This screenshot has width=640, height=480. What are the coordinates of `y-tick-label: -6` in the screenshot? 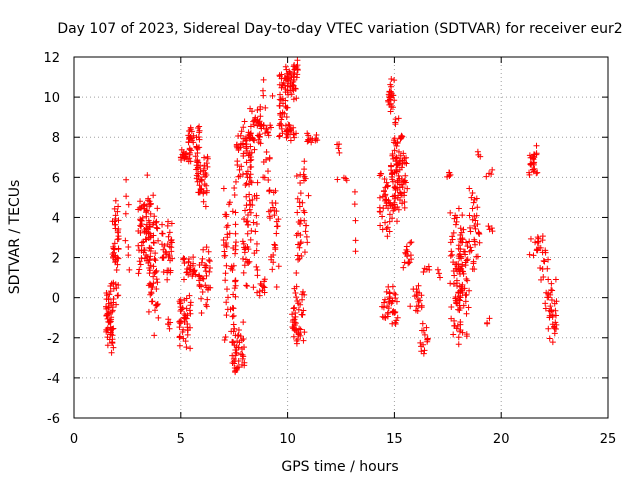 It's located at (53, 419).